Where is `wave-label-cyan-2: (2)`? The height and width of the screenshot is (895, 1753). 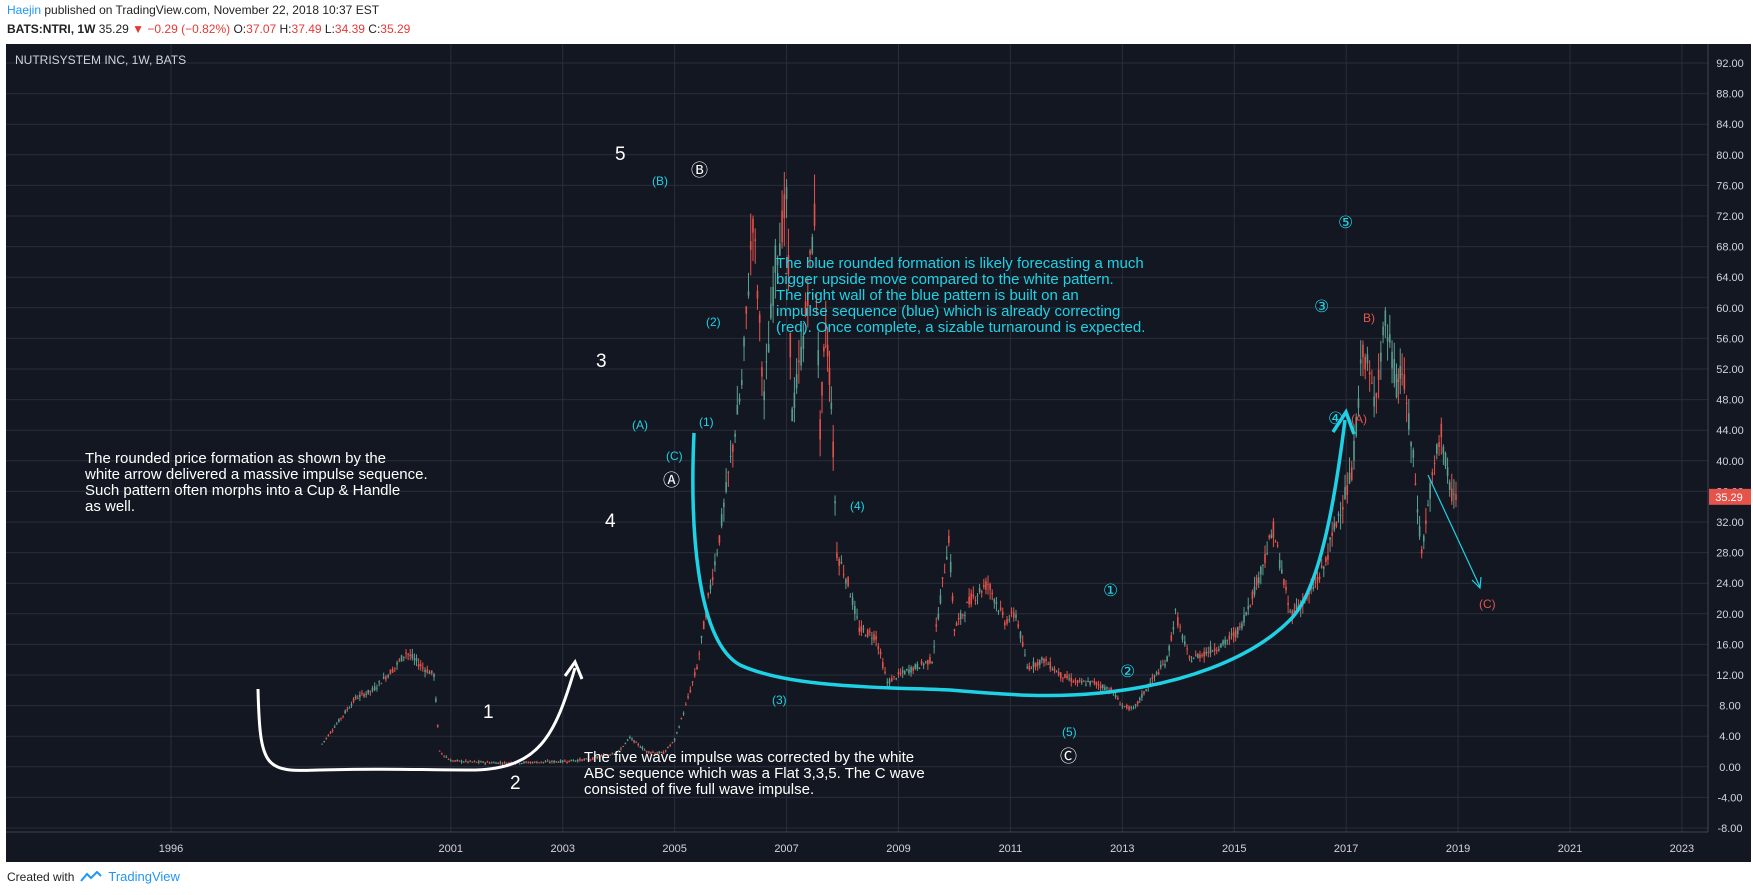 wave-label-cyan-2: (2) is located at coordinates (713, 322).